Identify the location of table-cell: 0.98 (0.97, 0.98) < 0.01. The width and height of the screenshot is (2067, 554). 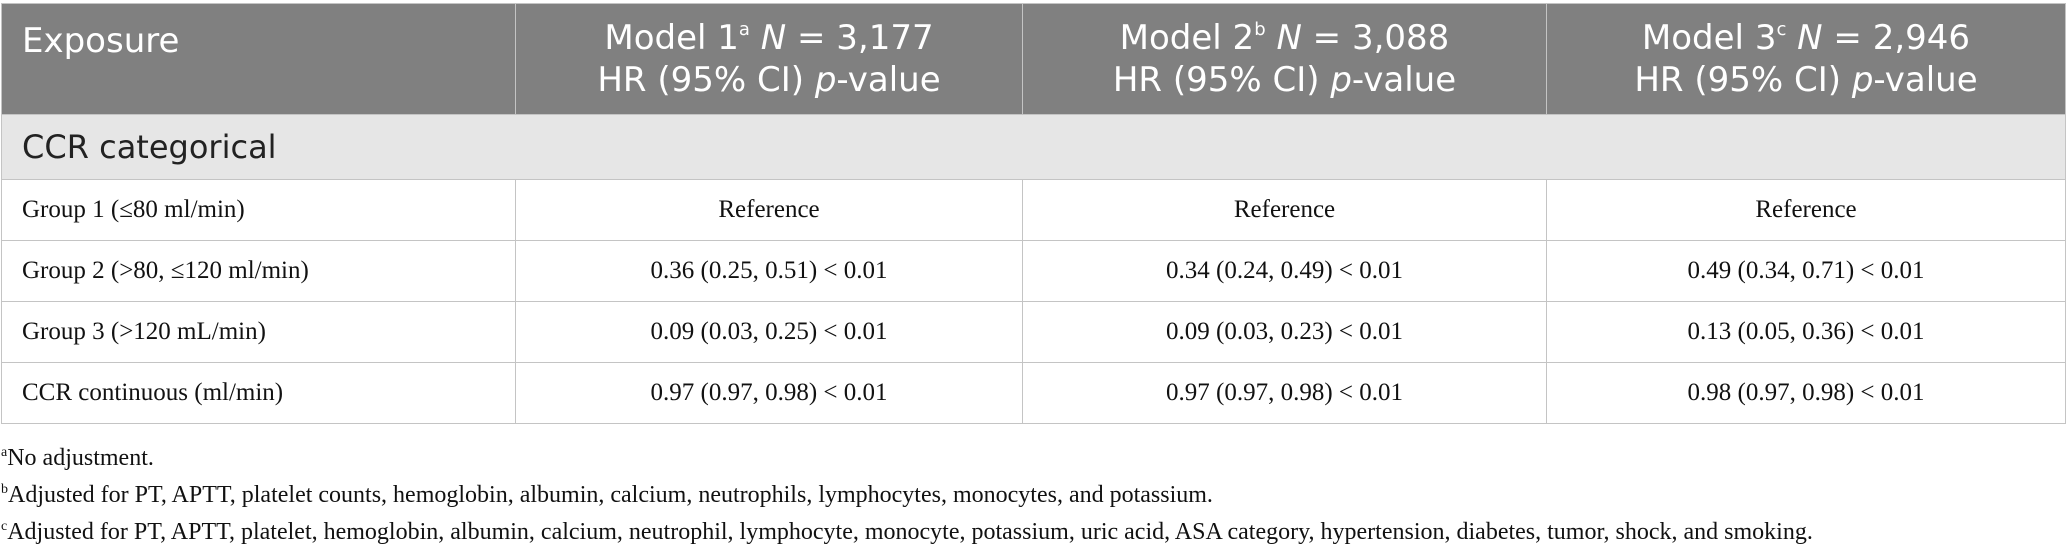
(1806, 393).